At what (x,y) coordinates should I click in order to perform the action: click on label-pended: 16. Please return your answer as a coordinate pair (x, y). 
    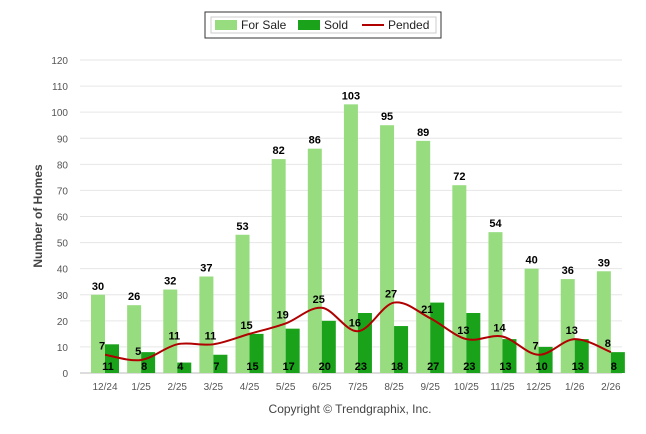
    Looking at the image, I should click on (355, 323).